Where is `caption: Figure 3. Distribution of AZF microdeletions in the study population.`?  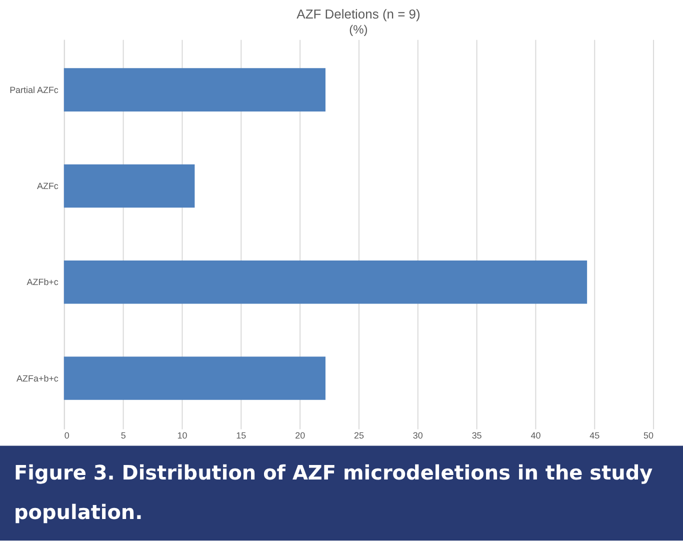
caption: Figure 3. Distribution of AZF microdeletions in the study population. is located at coordinates (333, 492).